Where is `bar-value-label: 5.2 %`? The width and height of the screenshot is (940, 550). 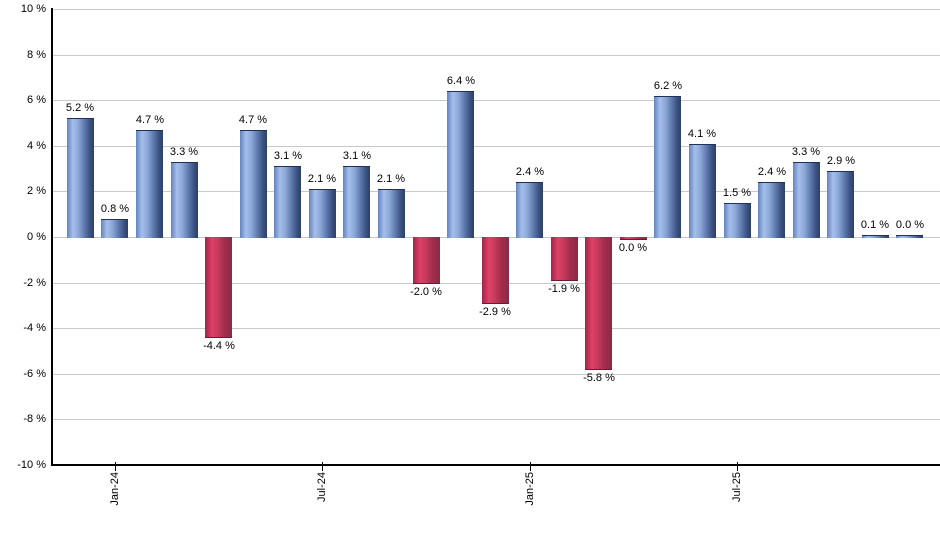 bar-value-label: 5.2 % is located at coordinates (80, 108).